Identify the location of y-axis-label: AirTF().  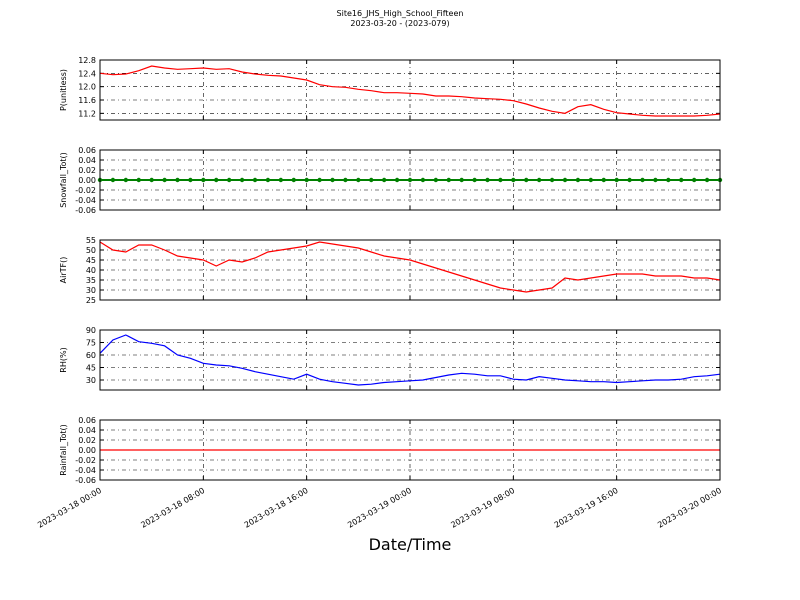
(63, 270).